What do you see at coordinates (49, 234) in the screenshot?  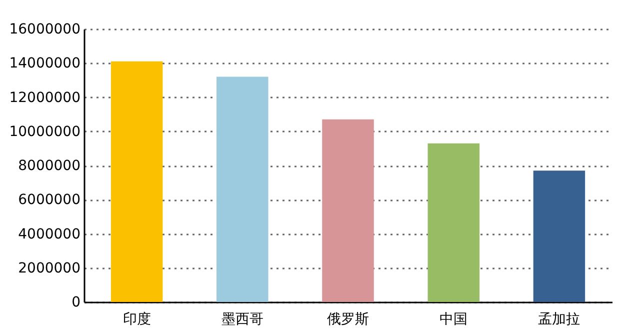 I see `y-tick-label: 4000000` at bounding box center [49, 234].